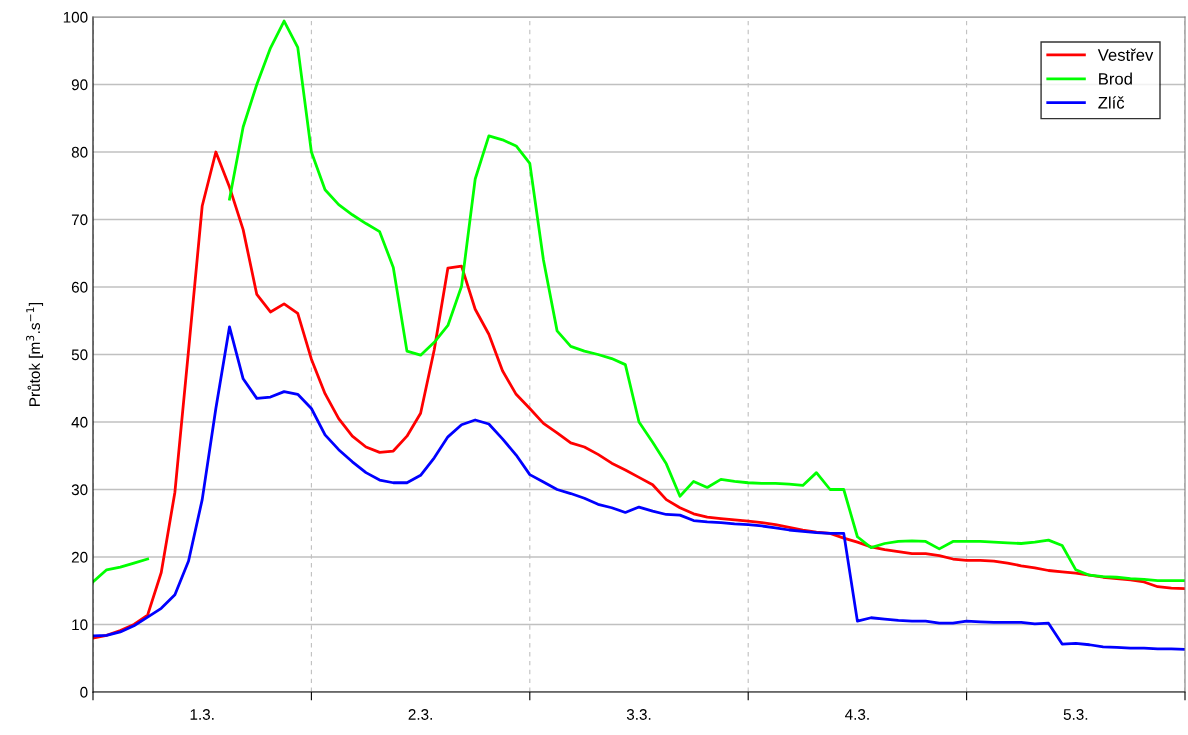 Image resolution: width=1188 pixels, height=735 pixels. I want to click on x-tick-label: 3.3., so click(638, 714).